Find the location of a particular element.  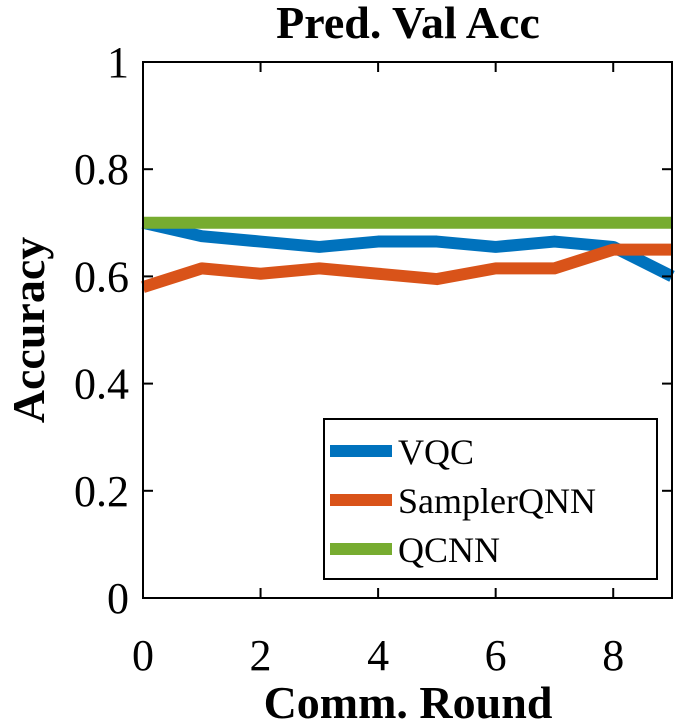

x-tick-label: 8 is located at coordinates (613, 655).